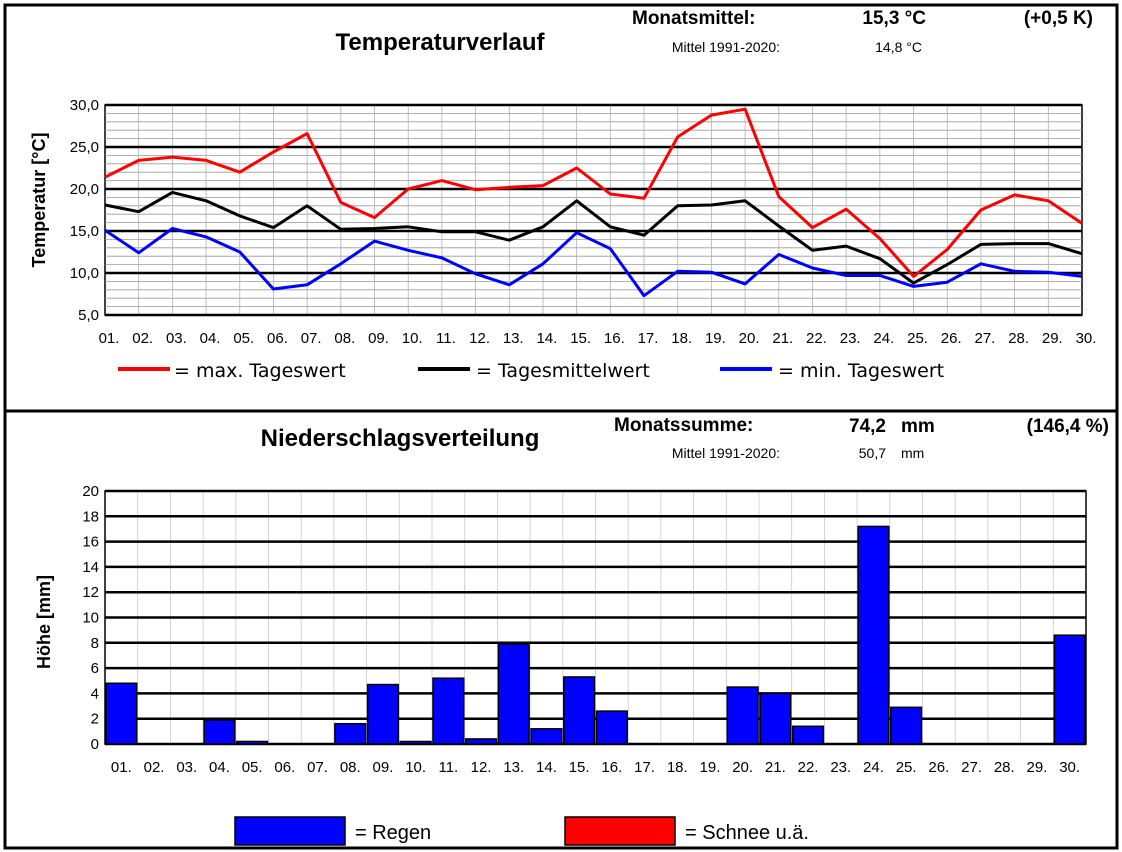  Describe the element at coordinates (614, 338) in the screenshot. I see `temperature-x-tick-label: 16.` at that location.